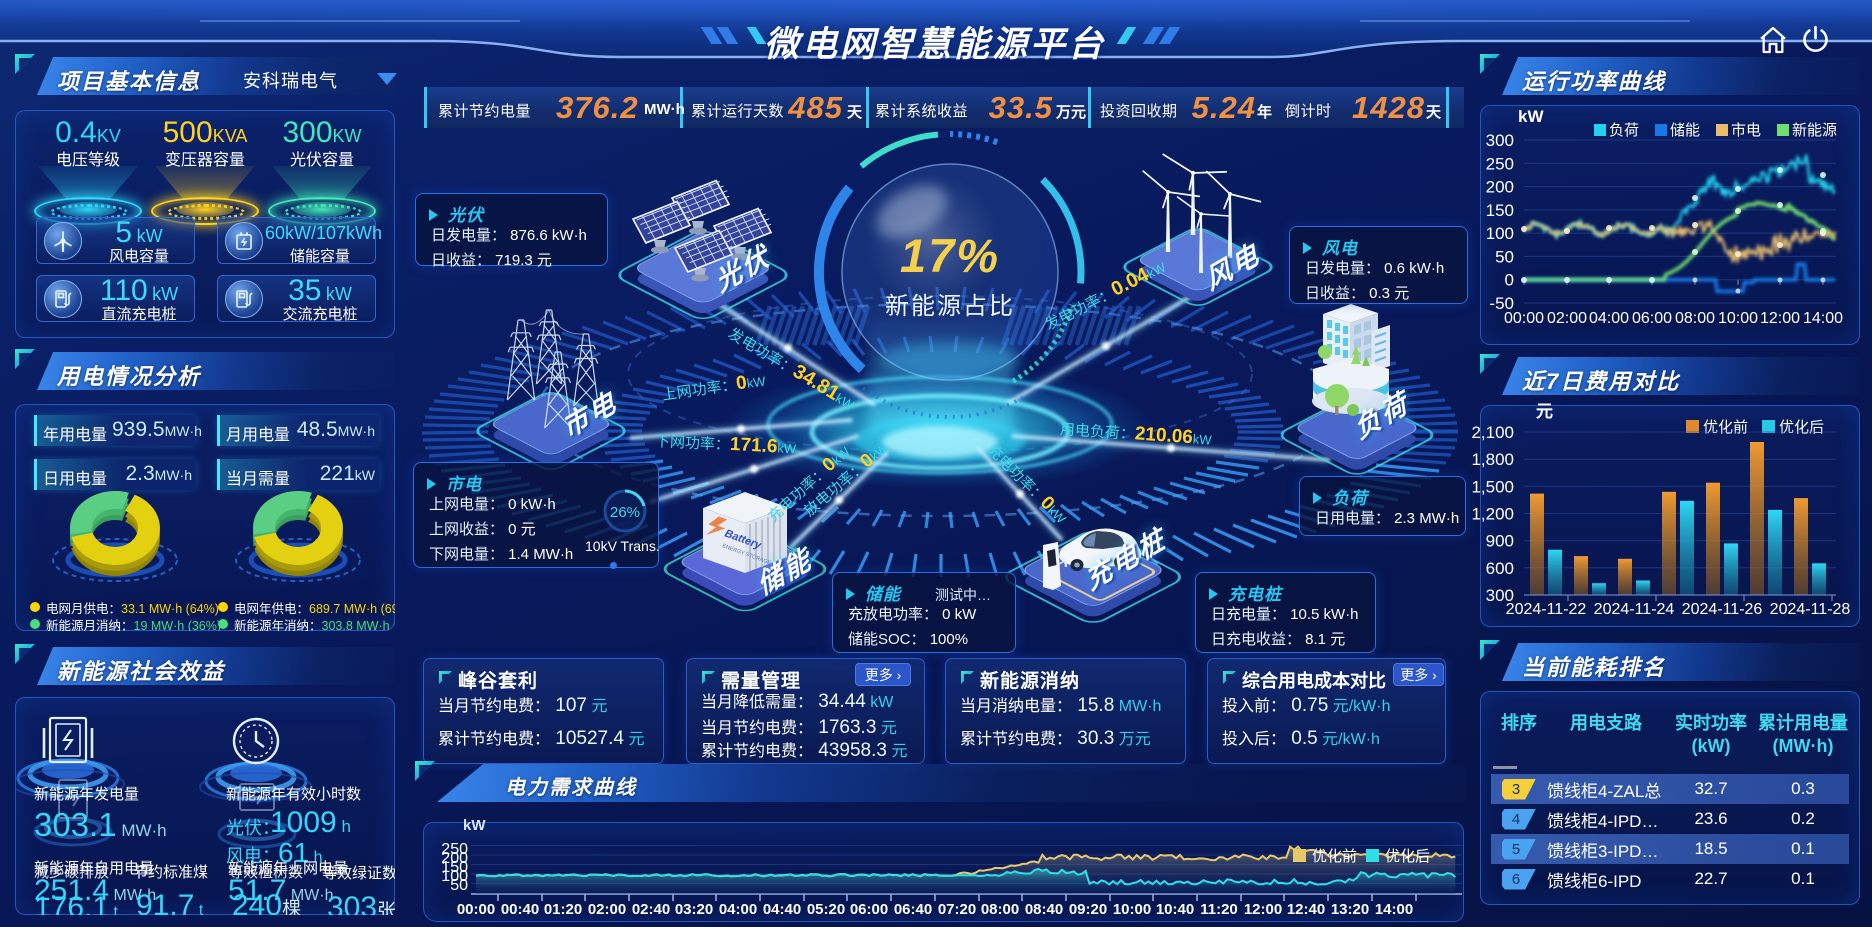 This screenshot has height=927, width=1872. Describe the element at coordinates (563, 909) in the screenshot. I see `svg-text: 01:20` at that location.